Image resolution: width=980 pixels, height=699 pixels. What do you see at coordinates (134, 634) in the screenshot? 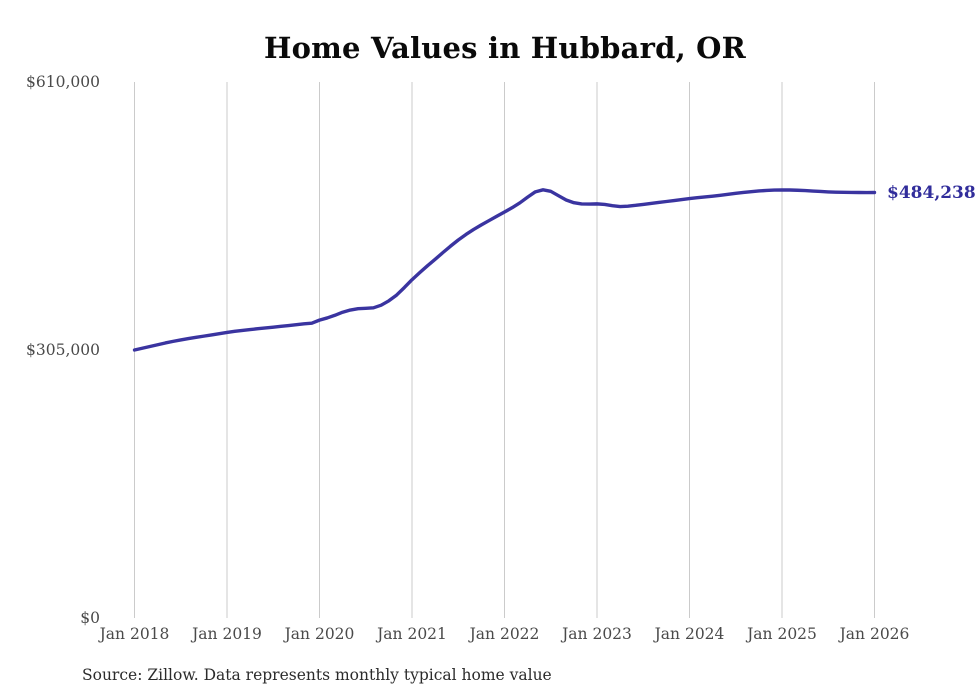
I see `x-tick-label: Jan 2018` at bounding box center [134, 634].